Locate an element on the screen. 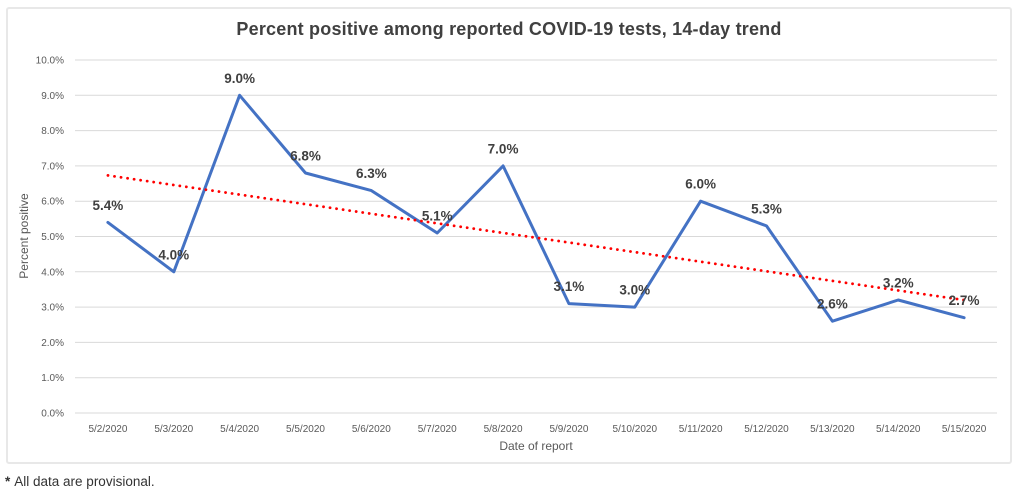 This screenshot has height=504, width=1024. y-tick-label: 7.0% is located at coordinates (52, 166).